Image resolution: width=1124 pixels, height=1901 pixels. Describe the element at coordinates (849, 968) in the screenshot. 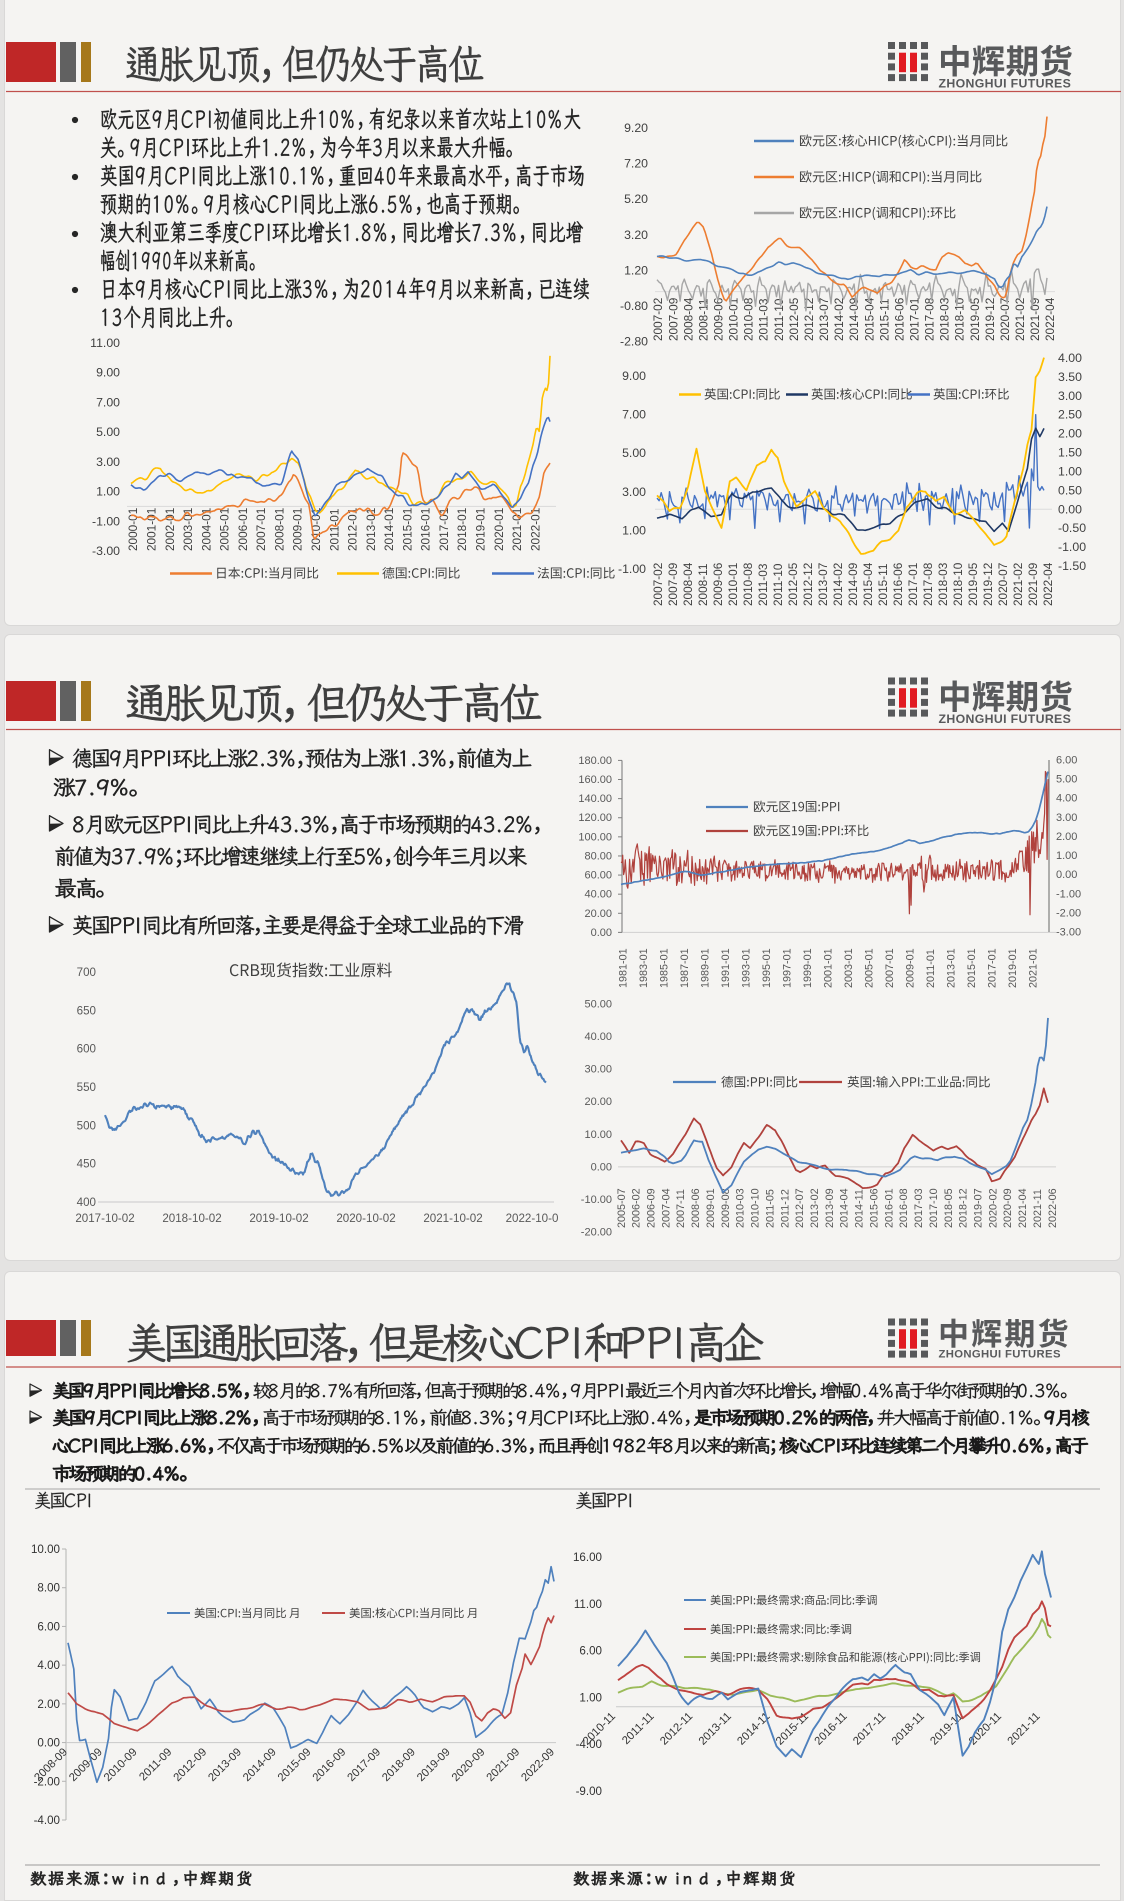

I see `svg-text: 2003-01` at that location.